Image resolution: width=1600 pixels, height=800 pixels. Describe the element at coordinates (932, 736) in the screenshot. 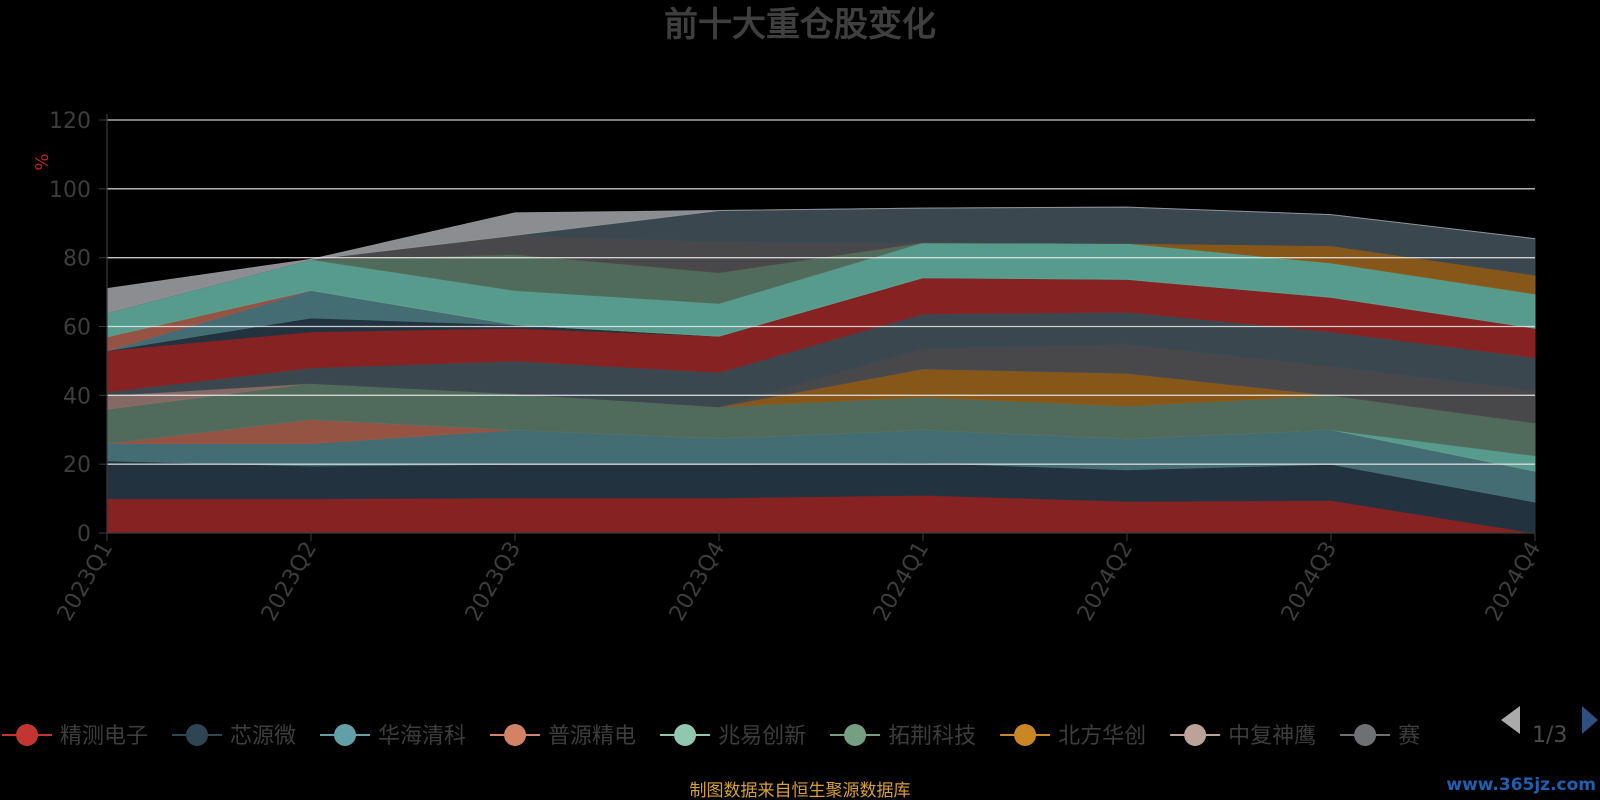

I see `legend-label: 拓荆科技` at that location.